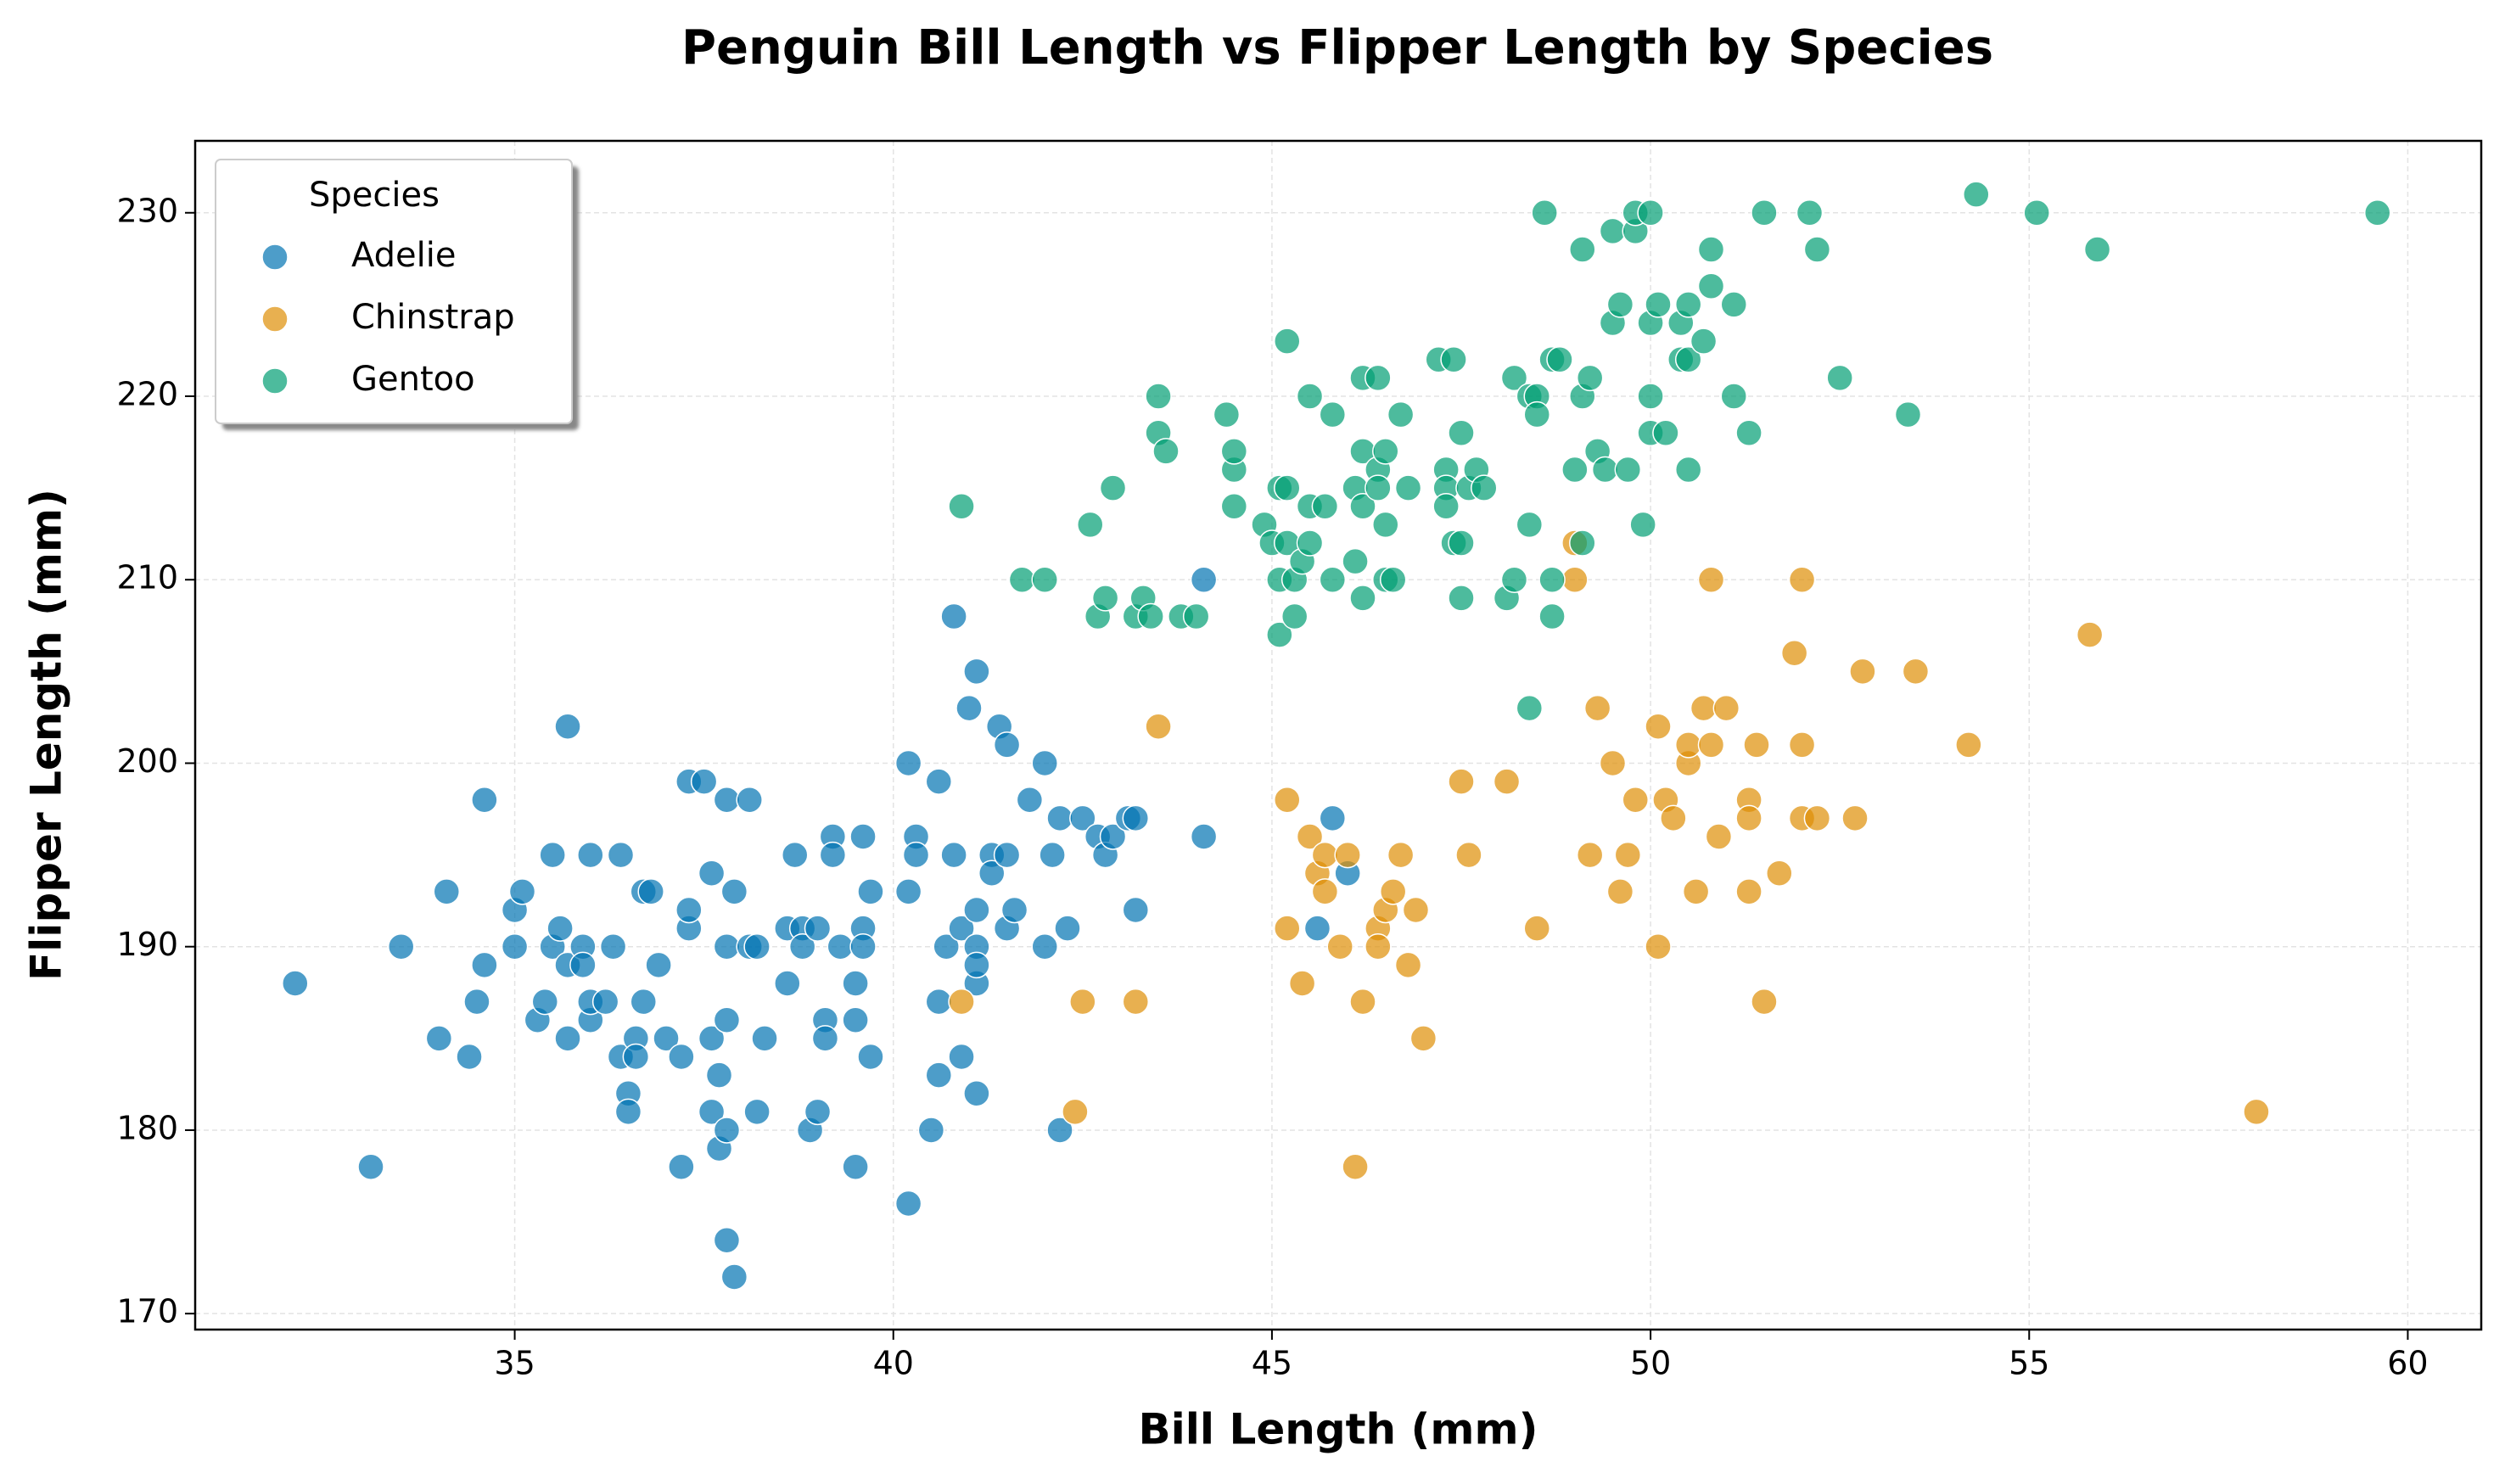  What do you see at coordinates (514, 1363) in the screenshot?
I see `x-tick-label: 35` at bounding box center [514, 1363].